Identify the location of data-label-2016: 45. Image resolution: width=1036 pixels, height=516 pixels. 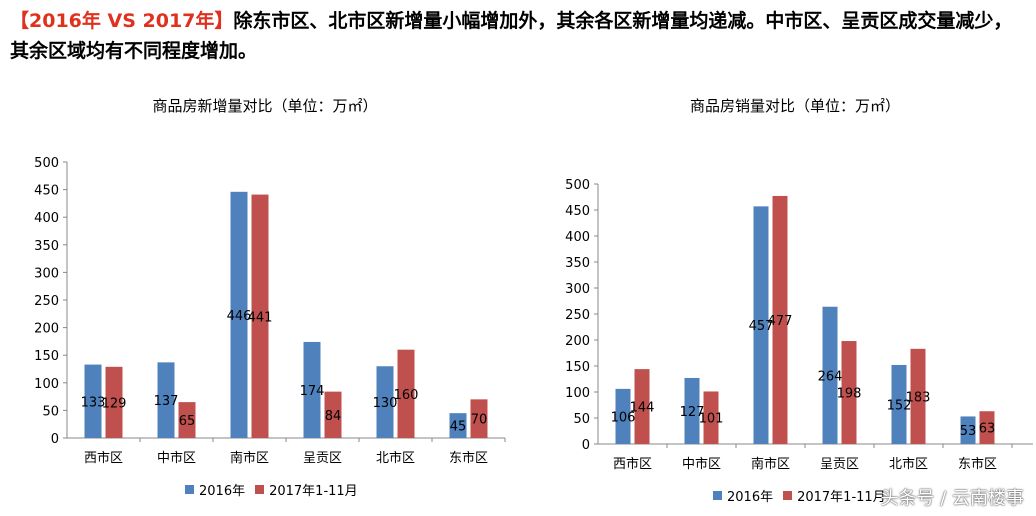
(458, 427).